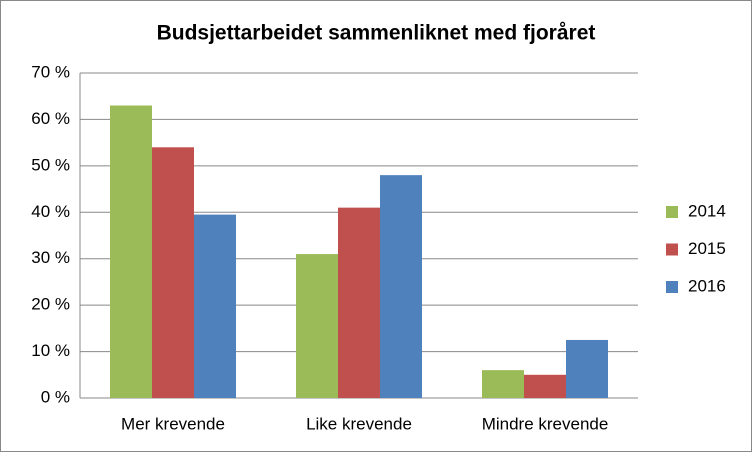 This screenshot has height=452, width=752. What do you see at coordinates (50, 71) in the screenshot?
I see `y-tick-label: 70 %` at bounding box center [50, 71].